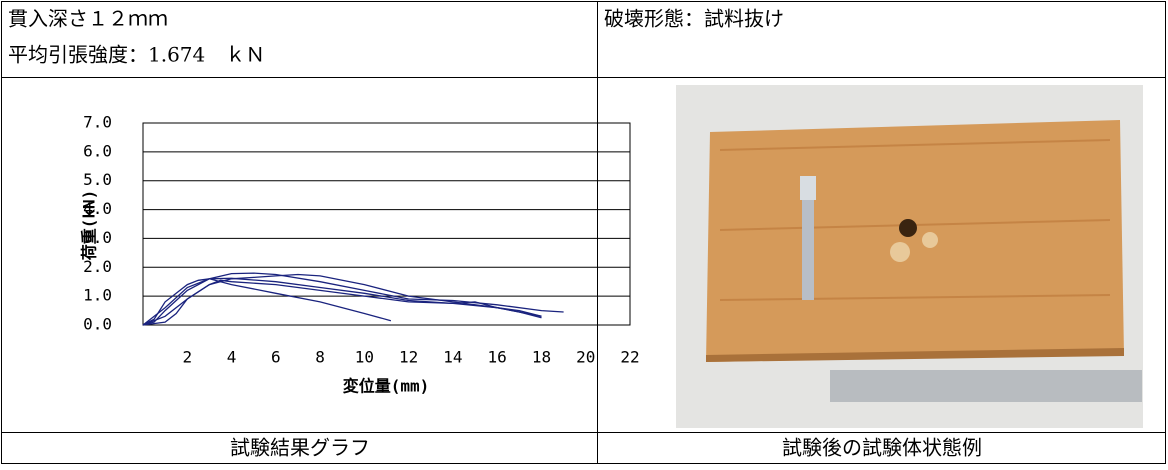 Image resolution: width=1168 pixels, height=470 pixels. I want to click on y-tick-label: 4.0, so click(97, 208).